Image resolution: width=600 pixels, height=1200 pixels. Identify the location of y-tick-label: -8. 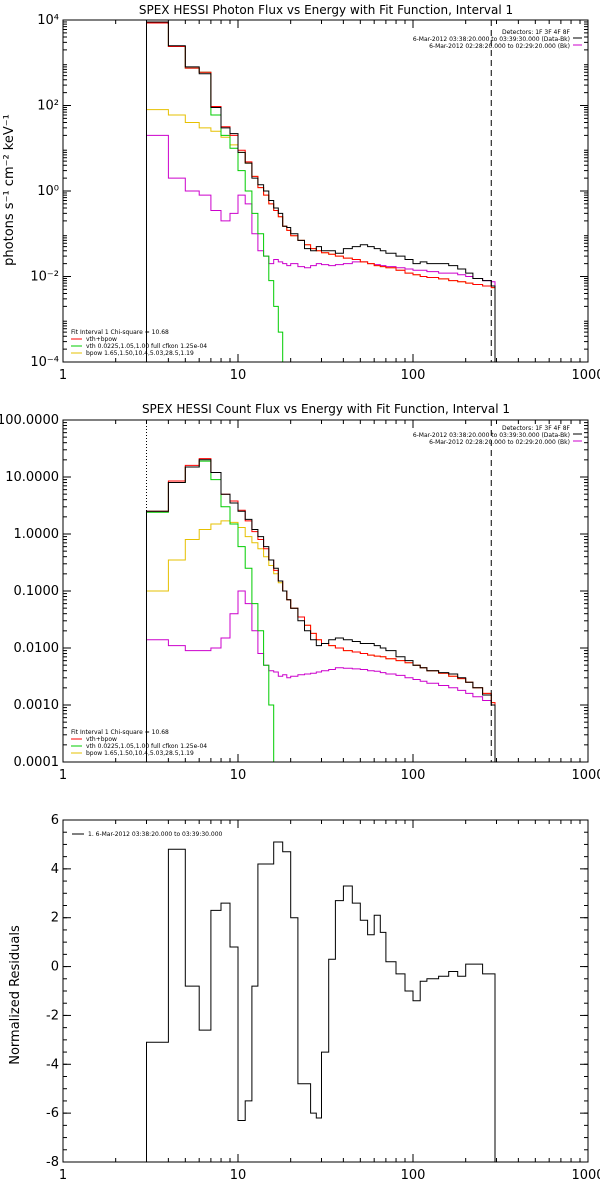
(52, 1162).